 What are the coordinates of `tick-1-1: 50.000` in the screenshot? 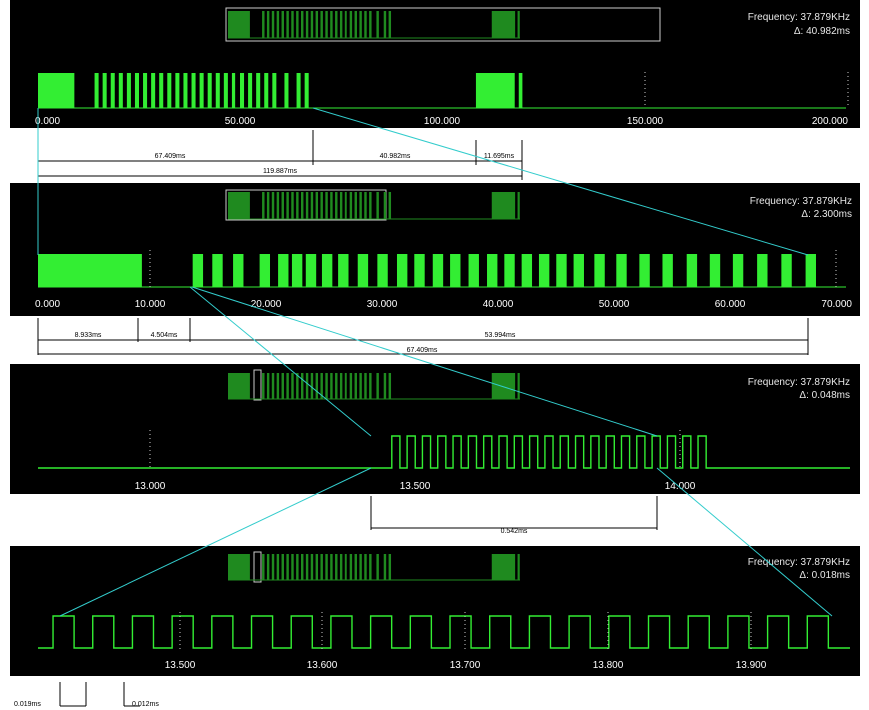 It's located at (240, 121).